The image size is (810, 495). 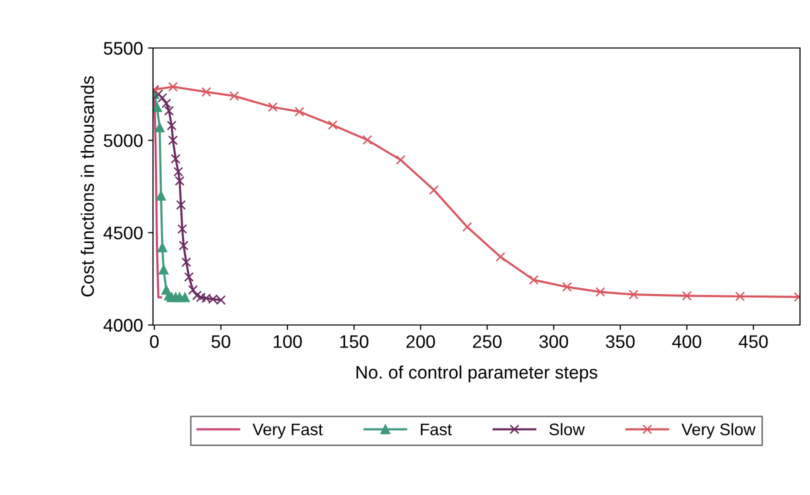 I want to click on x-tick-label: 450, so click(x=753, y=341).